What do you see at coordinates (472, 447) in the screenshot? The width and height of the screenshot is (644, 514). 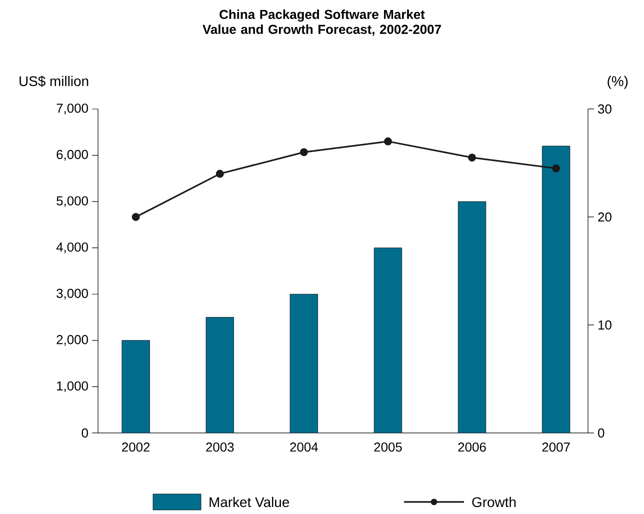 I see `x-tick-label: 2006` at bounding box center [472, 447].